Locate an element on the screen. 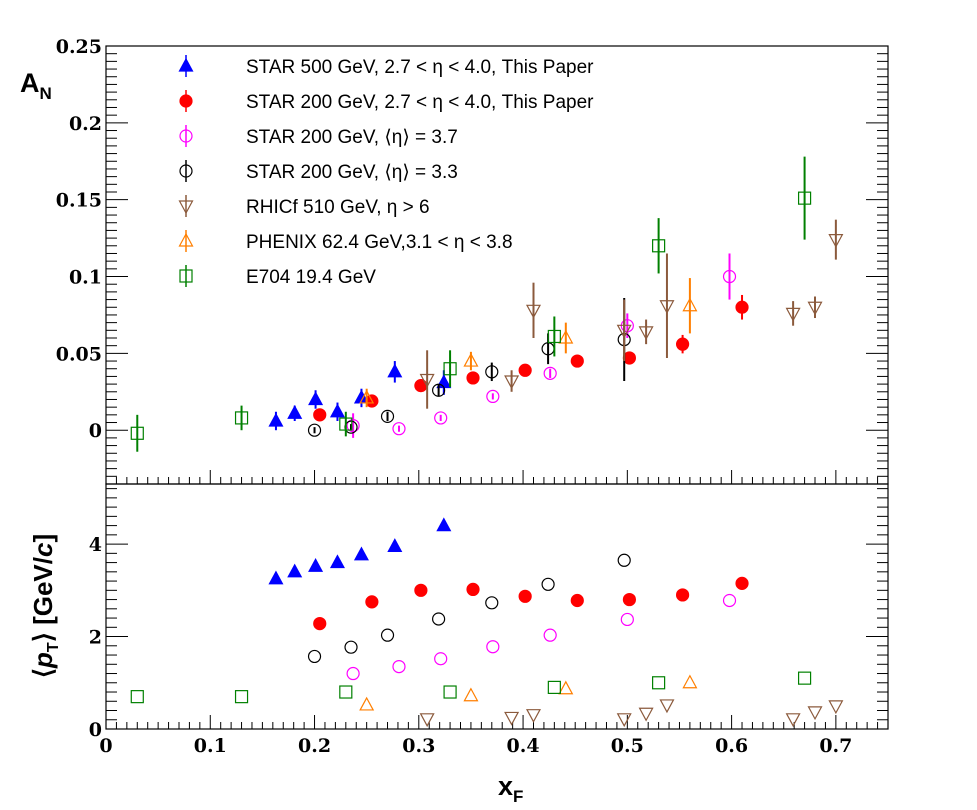 The height and width of the screenshot is (810, 977). x-tick-label: 0.6 is located at coordinates (731, 746).